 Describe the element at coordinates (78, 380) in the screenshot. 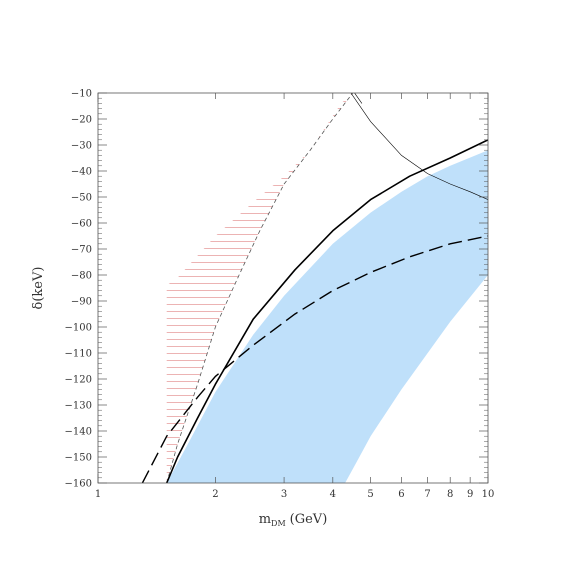

I see `y-tick-label: −120` at that location.